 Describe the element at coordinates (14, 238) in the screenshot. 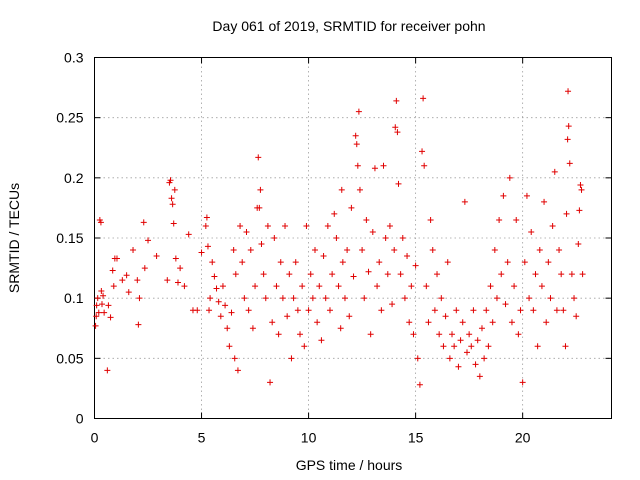

I see `y-axis-label: SRMTID / TECUs` at that location.